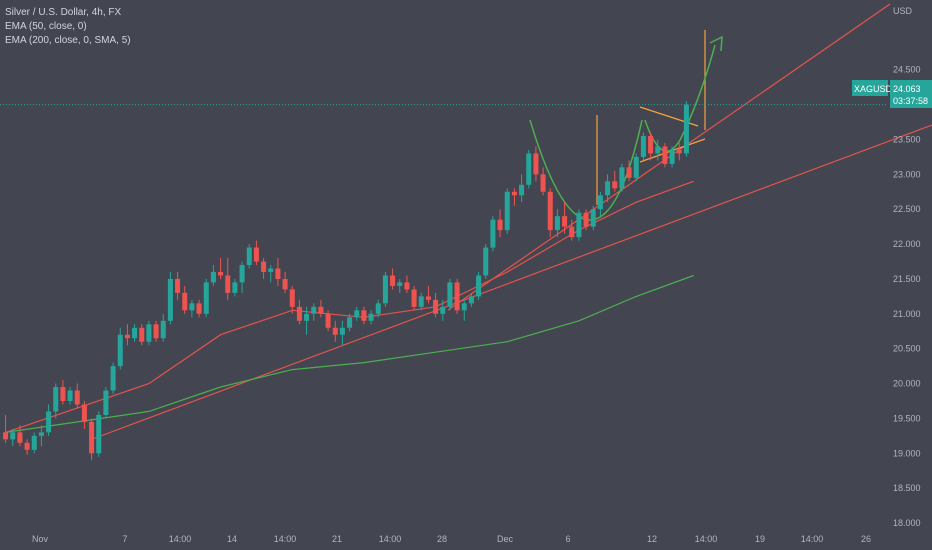 The width and height of the screenshot is (932, 550). Describe the element at coordinates (907, 314) in the screenshot. I see `price-tick-label: 21.000` at that location.